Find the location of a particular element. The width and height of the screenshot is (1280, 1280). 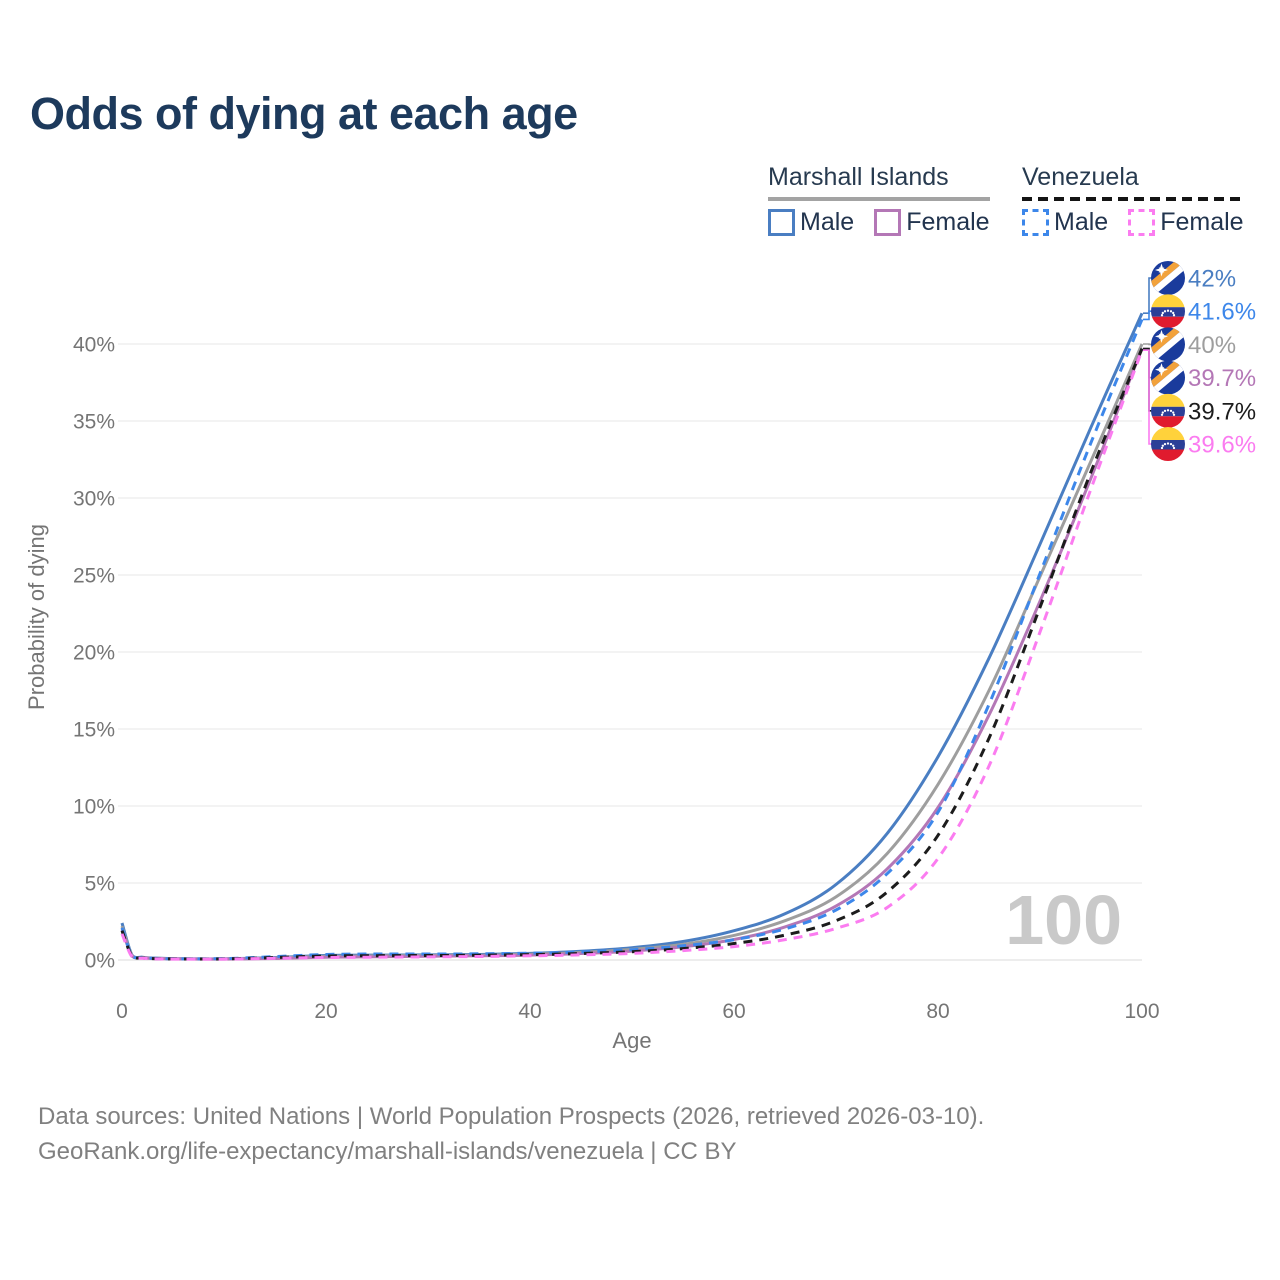

x-tick-label: 20 is located at coordinates (325, 1011).